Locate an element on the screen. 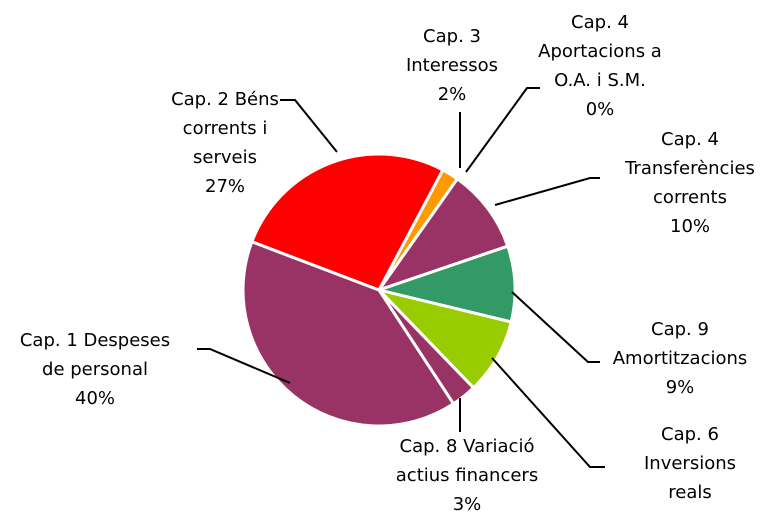  slice-label: Cap. 9 Amortitzacions 9% is located at coordinates (680, 358).